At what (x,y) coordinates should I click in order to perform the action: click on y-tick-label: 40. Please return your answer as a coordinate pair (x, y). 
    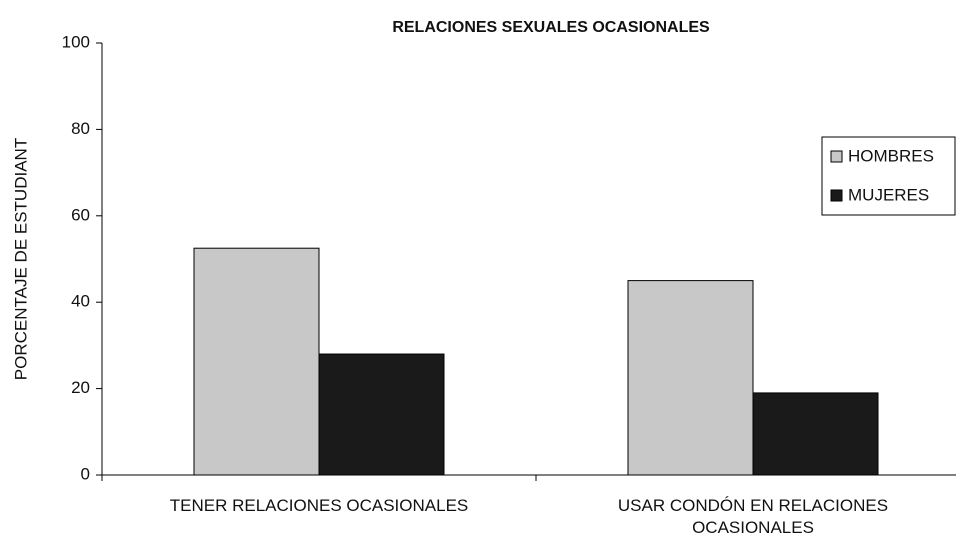
    Looking at the image, I should click on (80, 301).